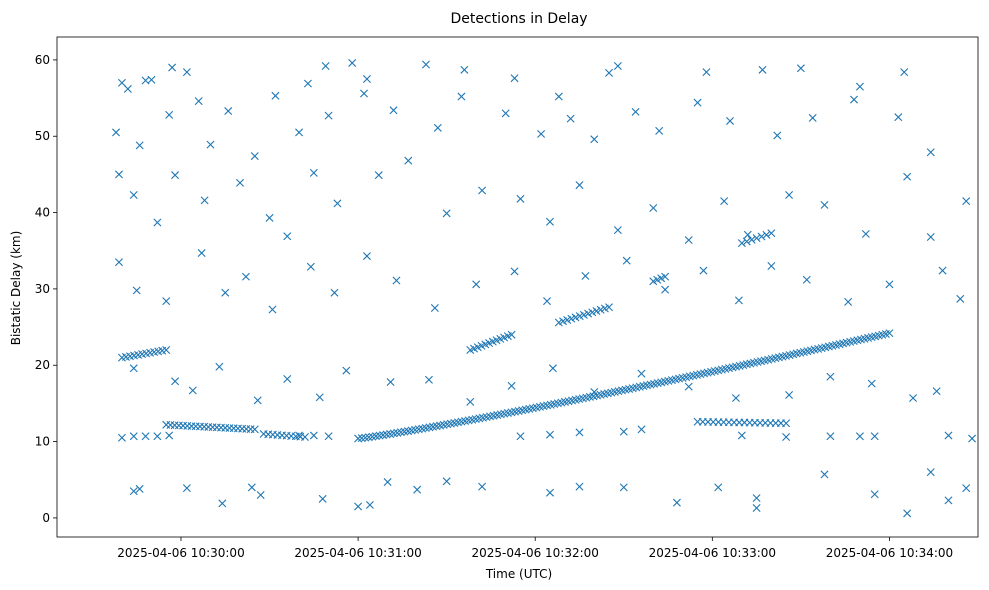  What do you see at coordinates (42, 365) in the screenshot?
I see `y-tick-label: 20` at bounding box center [42, 365].